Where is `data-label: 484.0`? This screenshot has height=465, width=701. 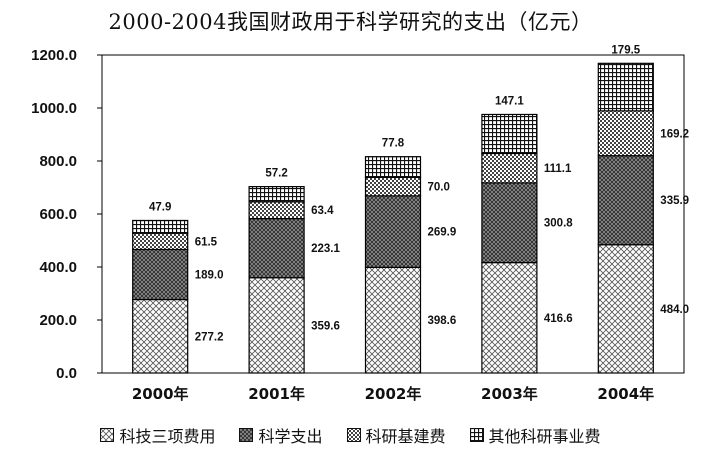
data-label: 484.0 is located at coordinates (674, 310).